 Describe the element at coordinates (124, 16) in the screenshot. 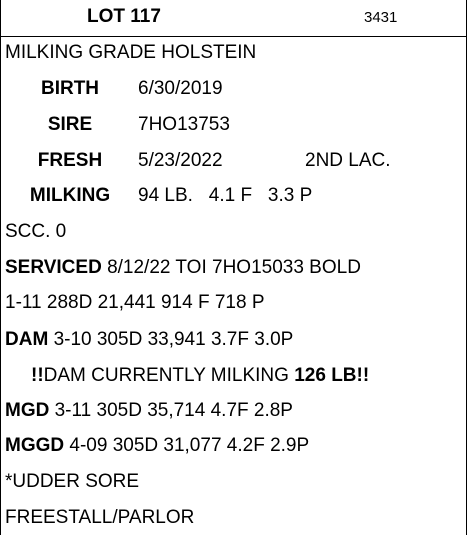

I see `lot: LOT 117` at that location.